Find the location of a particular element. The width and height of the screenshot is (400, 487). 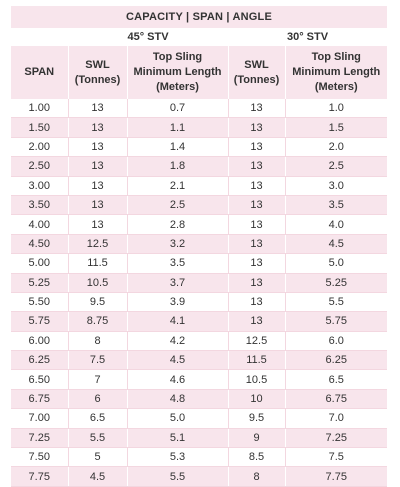

cell-length-30: 2.0 is located at coordinates (336, 147).